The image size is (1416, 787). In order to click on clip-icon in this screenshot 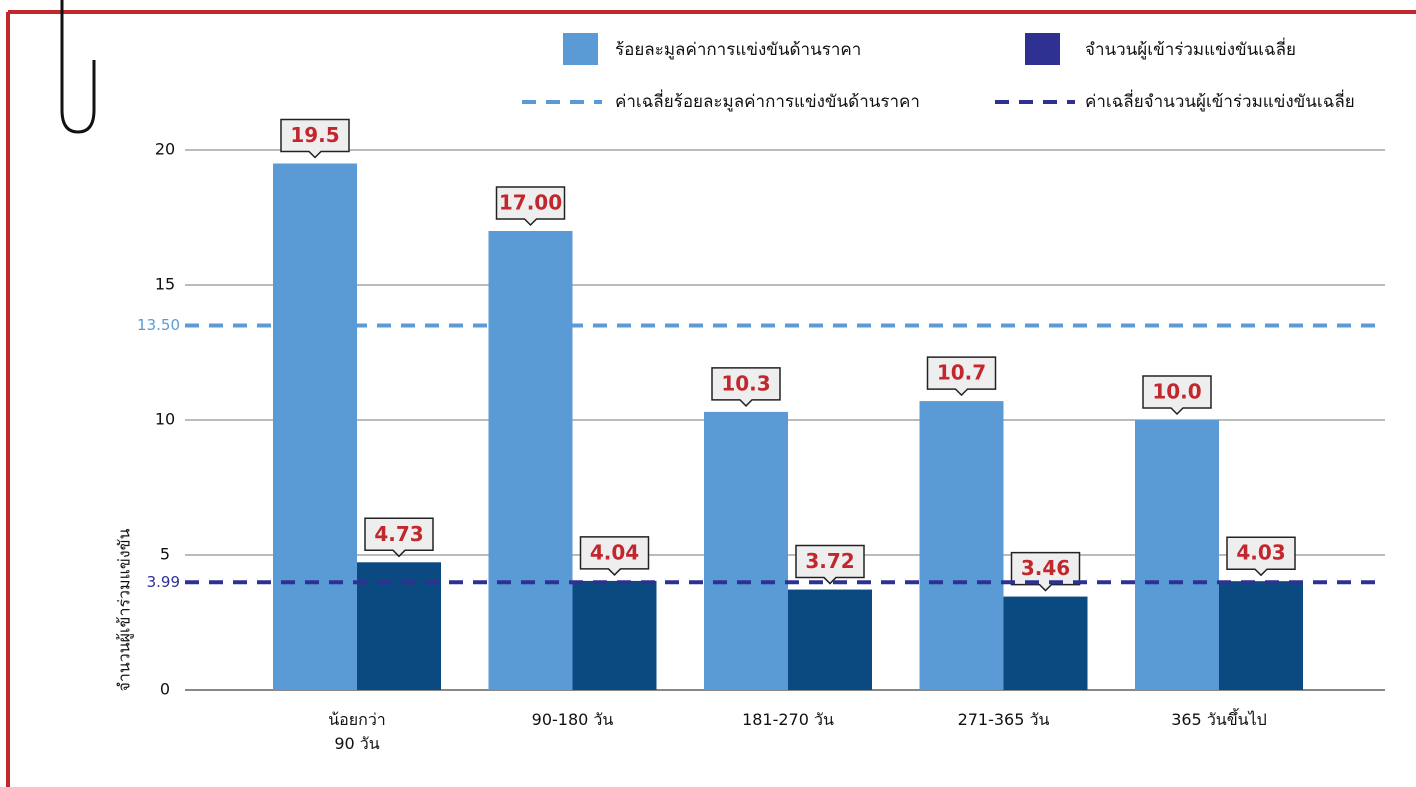, I will do `click(78, 67)`.